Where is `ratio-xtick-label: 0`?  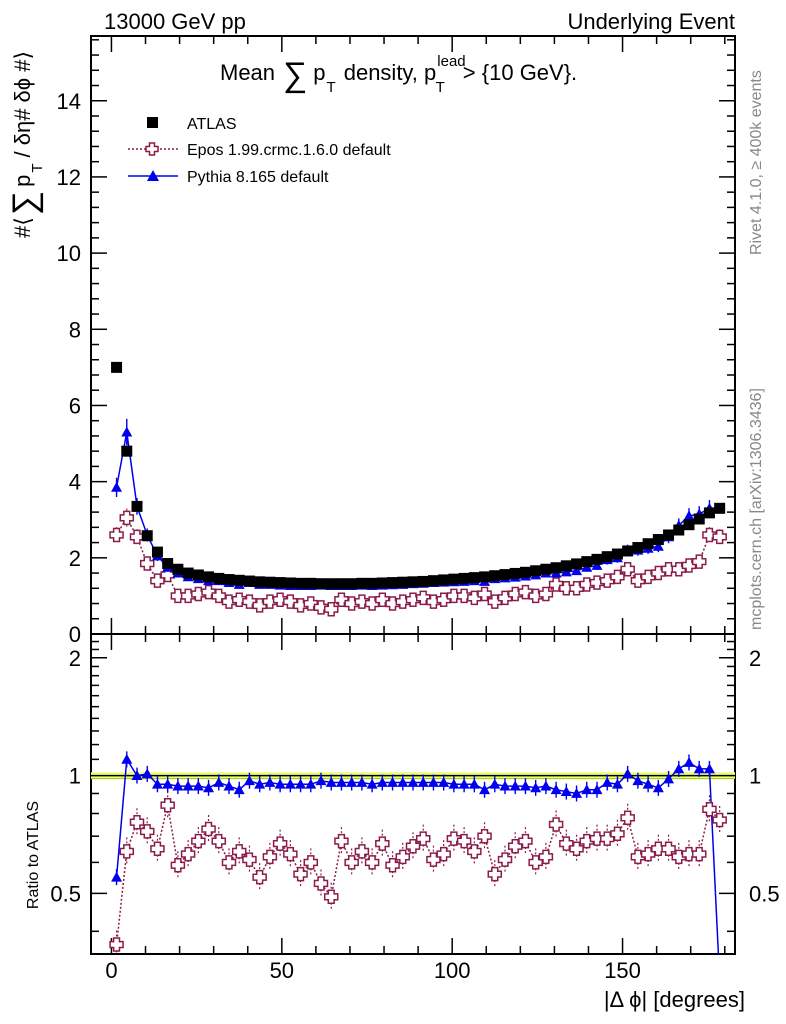
ratio-xtick-label: 0 is located at coordinates (111, 970).